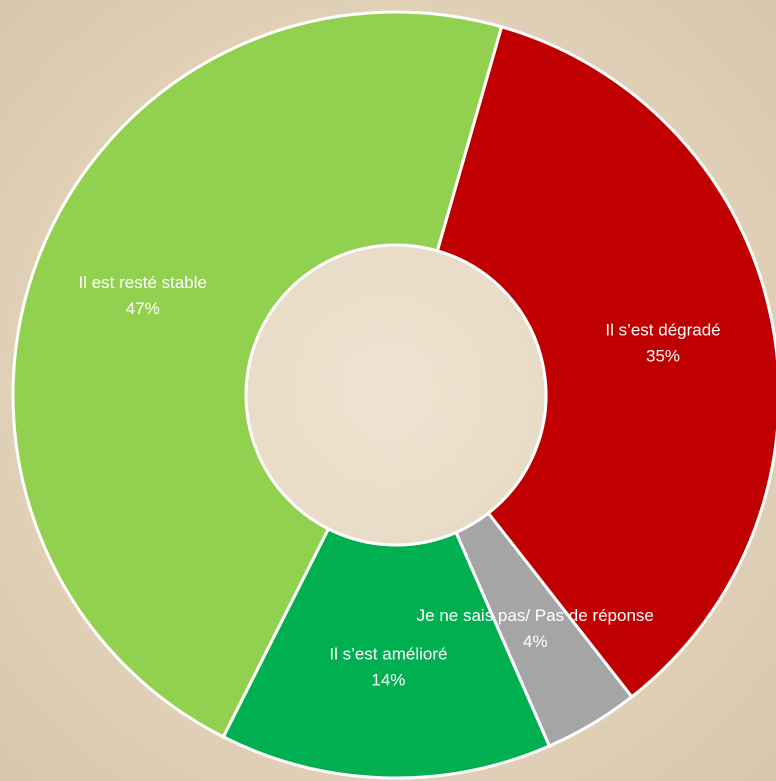 The image size is (776, 781). Describe the element at coordinates (535, 641) in the screenshot. I see `slice-value-label: 4%` at that location.